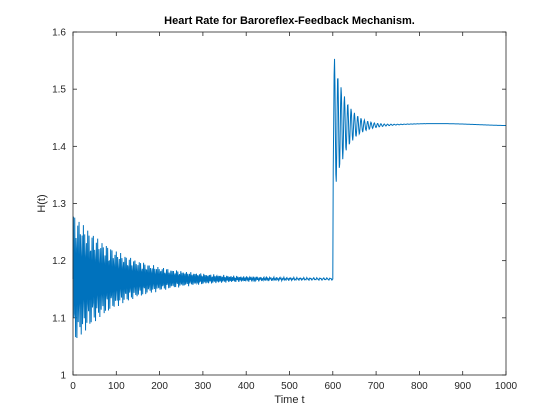 The width and height of the screenshot is (560, 420). Describe the element at coordinates (419, 386) in the screenshot. I see `x-tick-label: 800` at that location.